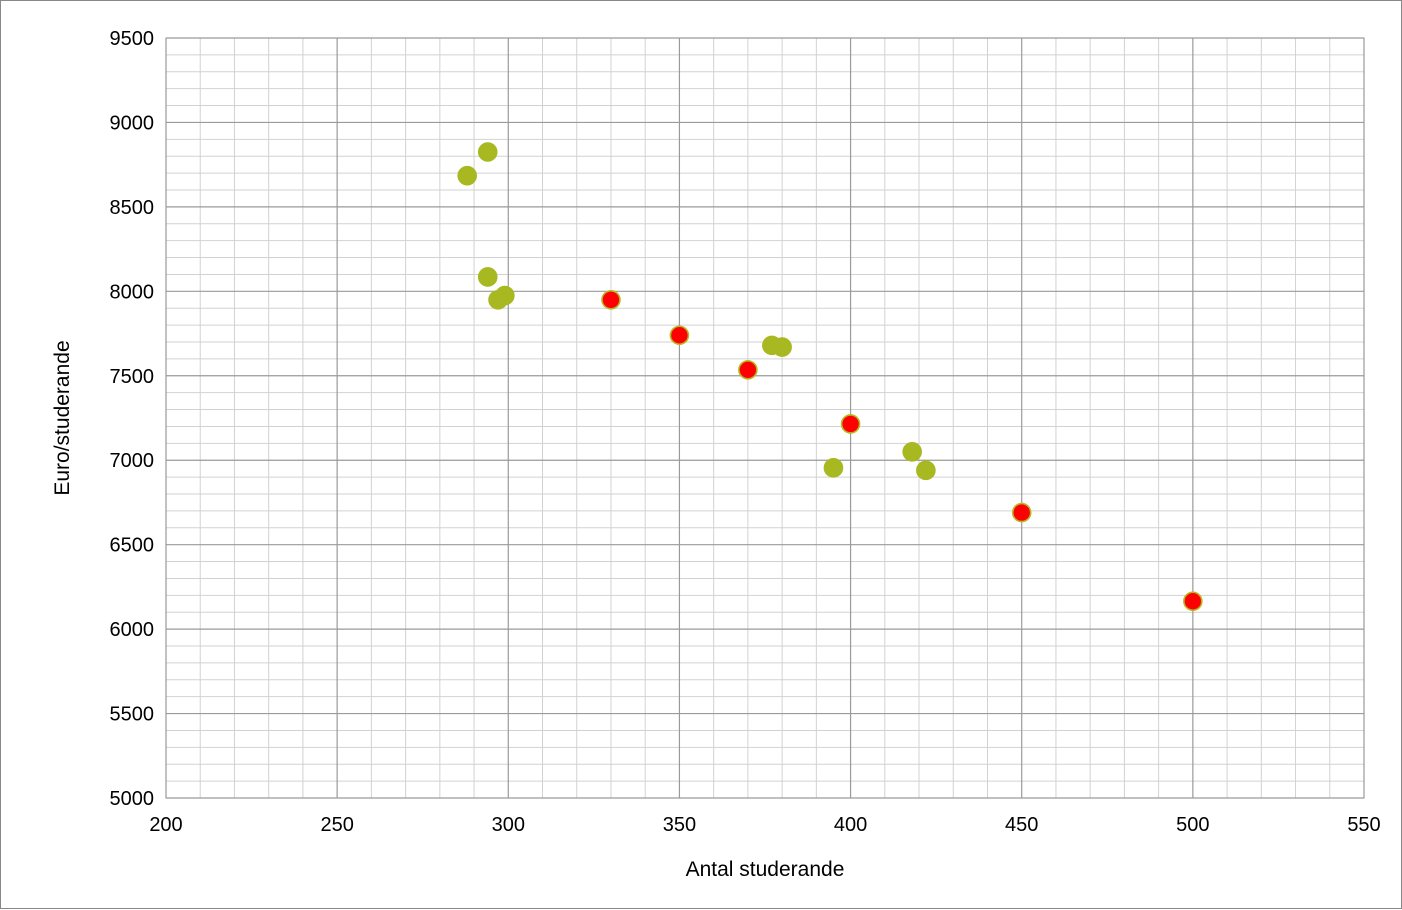  What do you see at coordinates (132, 630) in the screenshot?
I see `y-tick-label: 6000` at bounding box center [132, 630].